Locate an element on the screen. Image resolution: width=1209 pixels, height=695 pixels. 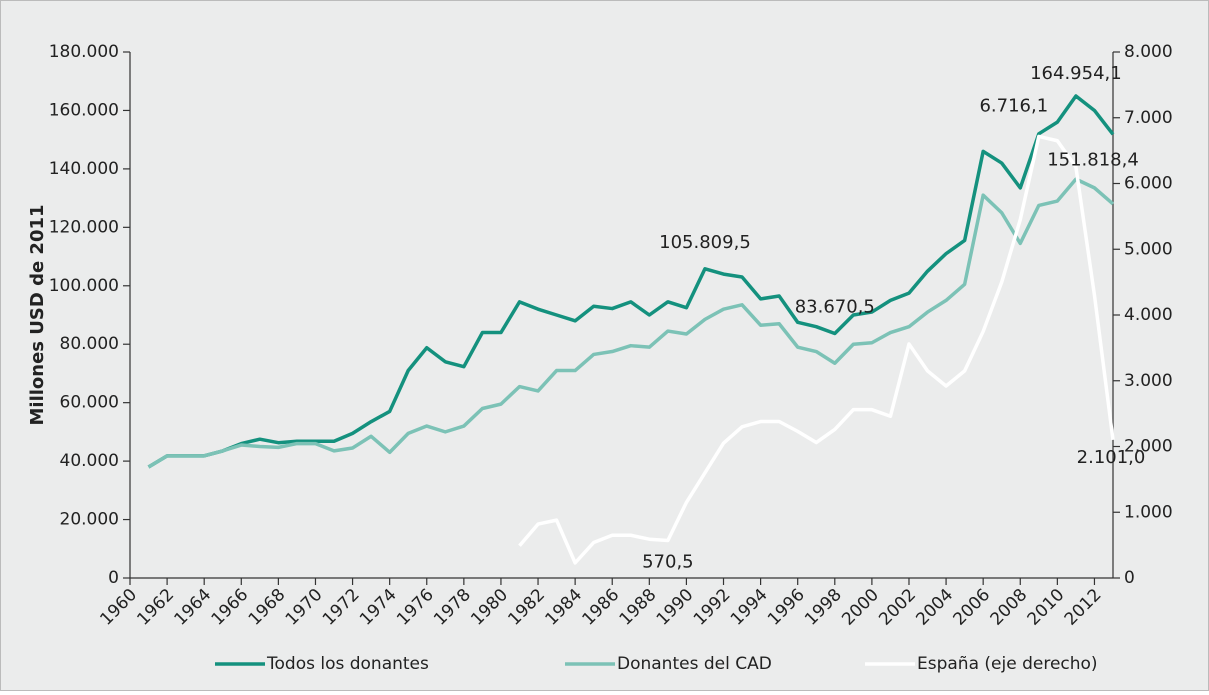
y-tick-label: 0 is located at coordinates (113, 578).